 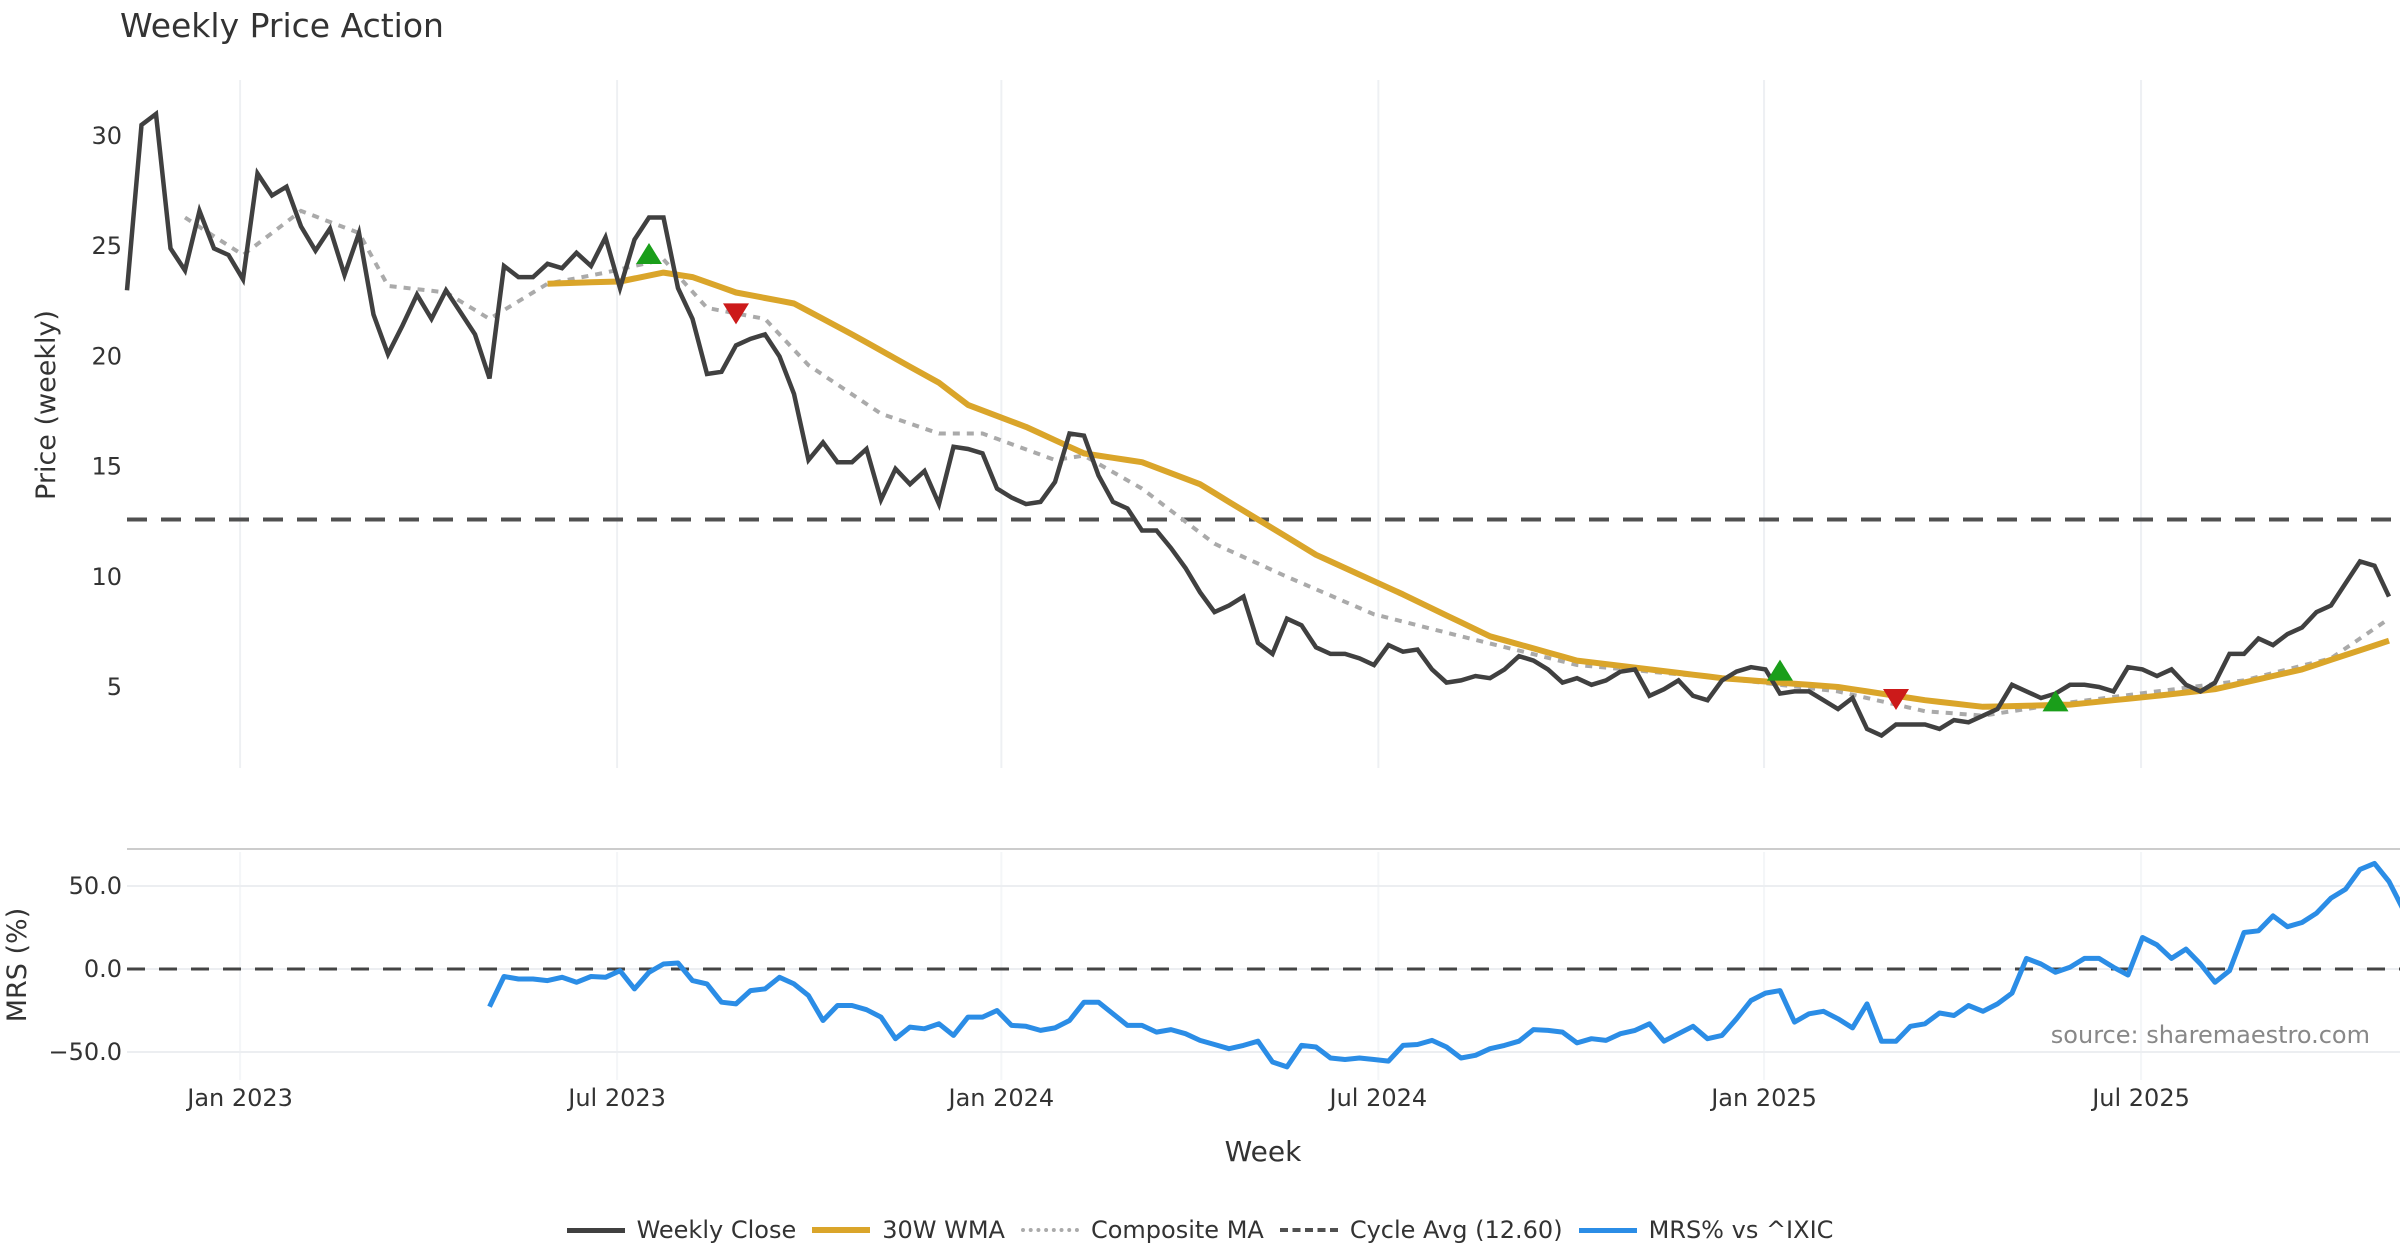 What do you see at coordinates (85, 1052) in the screenshot?
I see `mrs-y-tick-label: −50.0` at bounding box center [85, 1052].